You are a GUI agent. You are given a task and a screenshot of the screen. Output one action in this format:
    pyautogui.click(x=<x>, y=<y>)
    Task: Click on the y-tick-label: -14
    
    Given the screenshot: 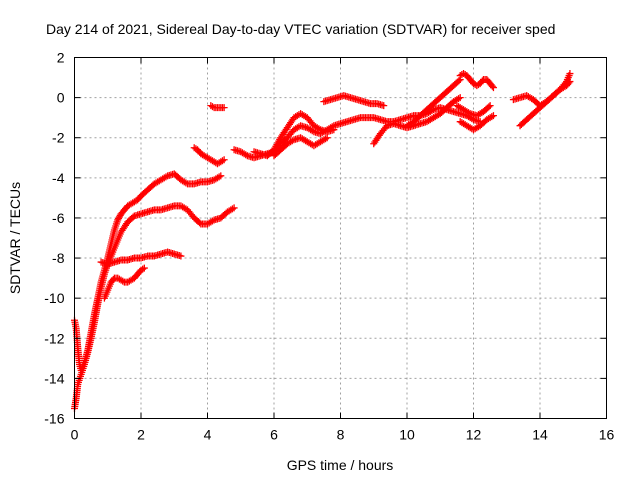 What is the action you would take?
    pyautogui.click(x=54, y=378)
    